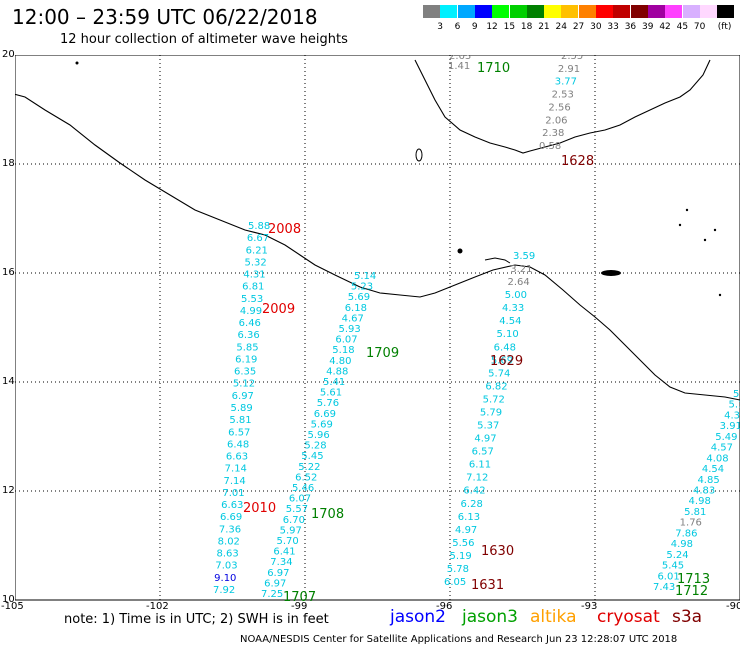  I want to click on wave-height-label: 7.86, so click(686, 533).